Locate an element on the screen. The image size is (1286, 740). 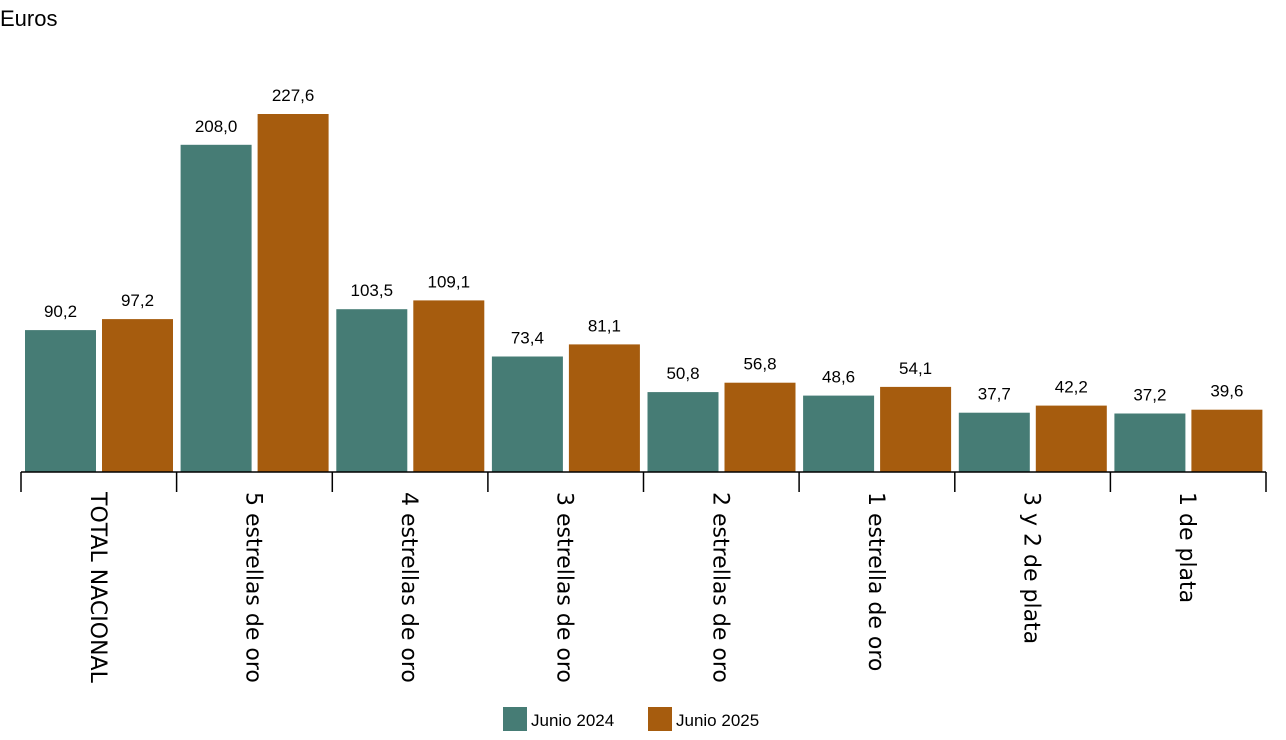
category-label: 3 estrellas de oro is located at coordinates (564, 587).